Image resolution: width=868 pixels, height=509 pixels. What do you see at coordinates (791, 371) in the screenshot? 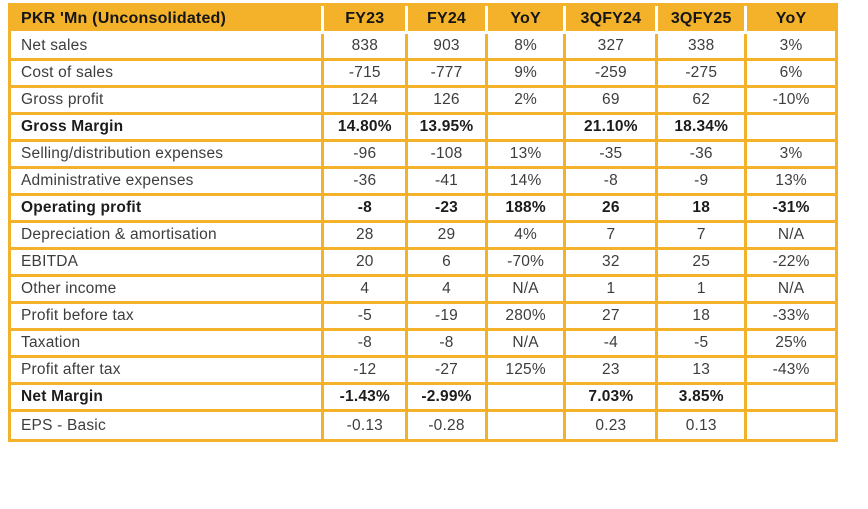
I see `value-cell: -43%` at bounding box center [791, 371].